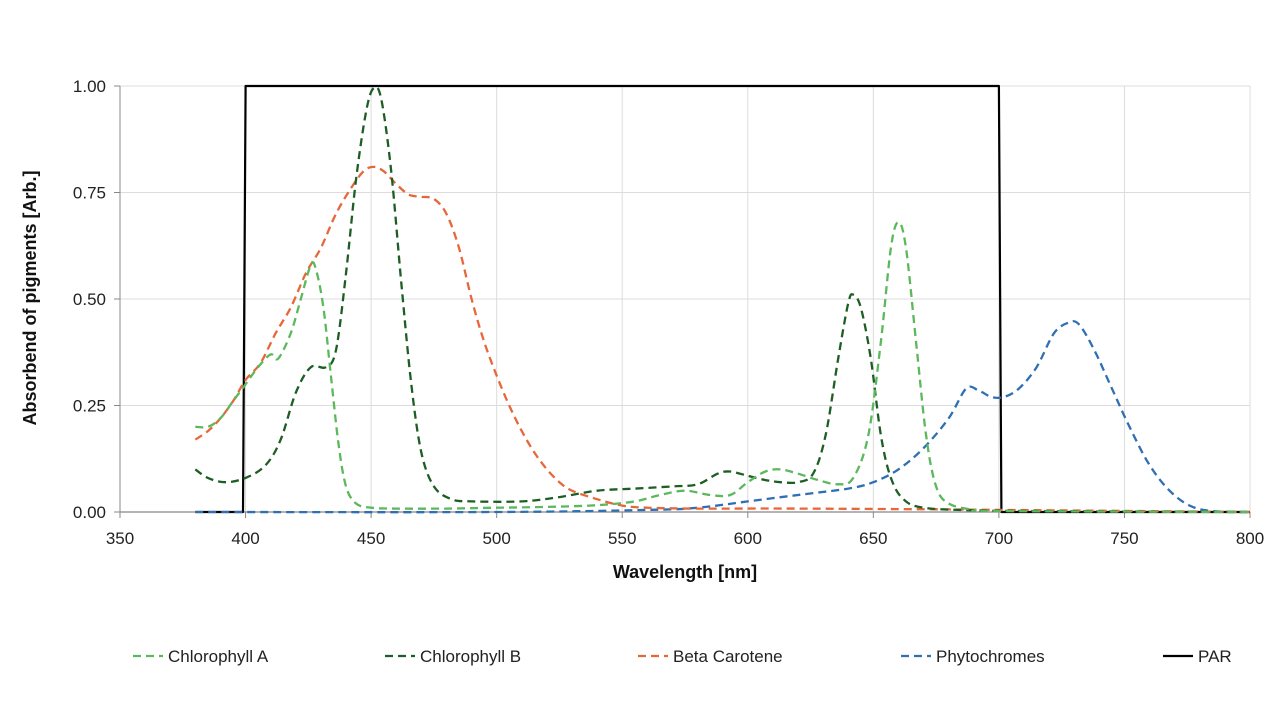 The width and height of the screenshot is (1280, 721). Describe the element at coordinates (728, 656) in the screenshot. I see `legend-label: Beta Carotene` at that location.